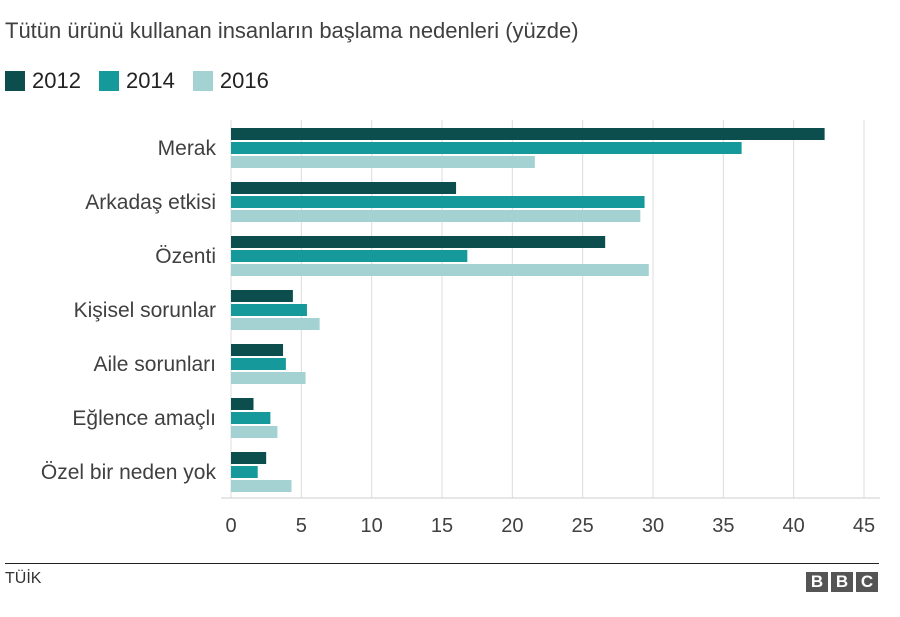 The width and height of the screenshot is (900, 617). Describe the element at coordinates (653, 526) in the screenshot. I see `x-tick-label: 30` at that location.